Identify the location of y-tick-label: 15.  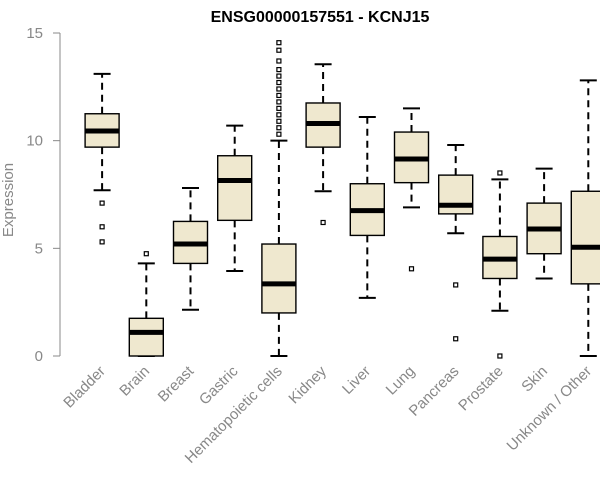
(34, 33).